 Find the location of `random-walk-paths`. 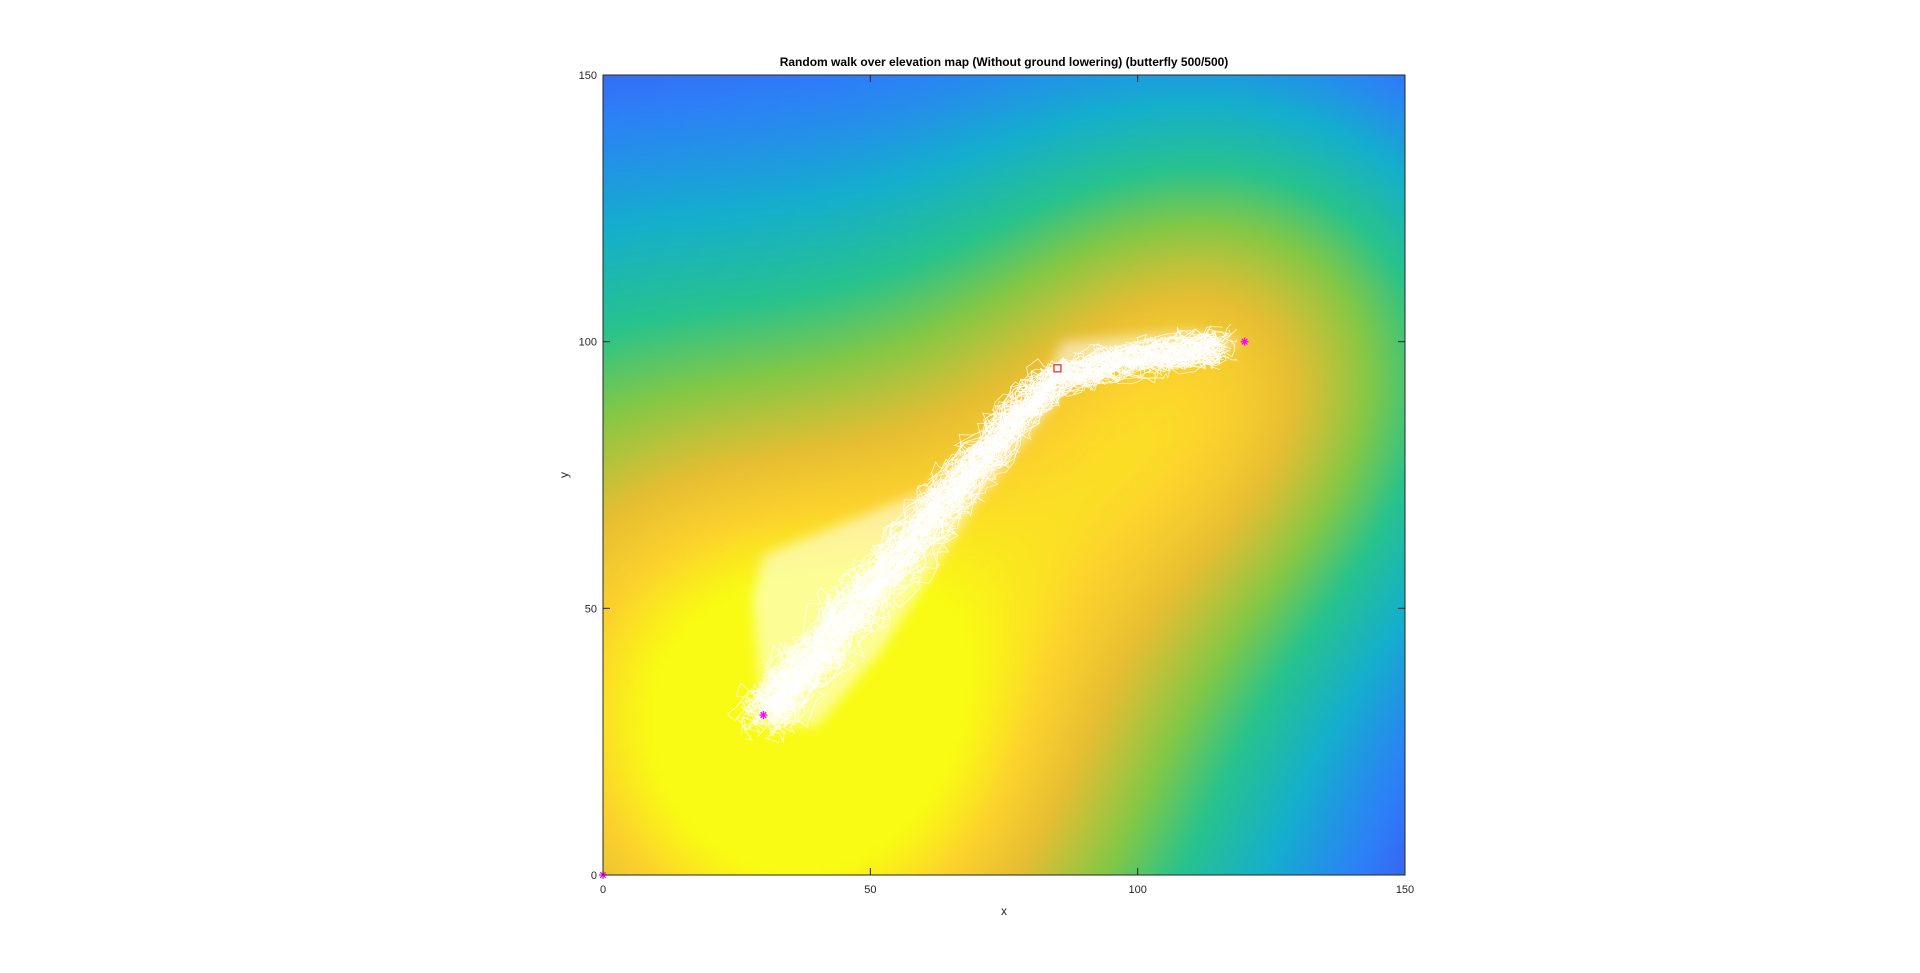

random-walk-paths is located at coordinates (986, 533).